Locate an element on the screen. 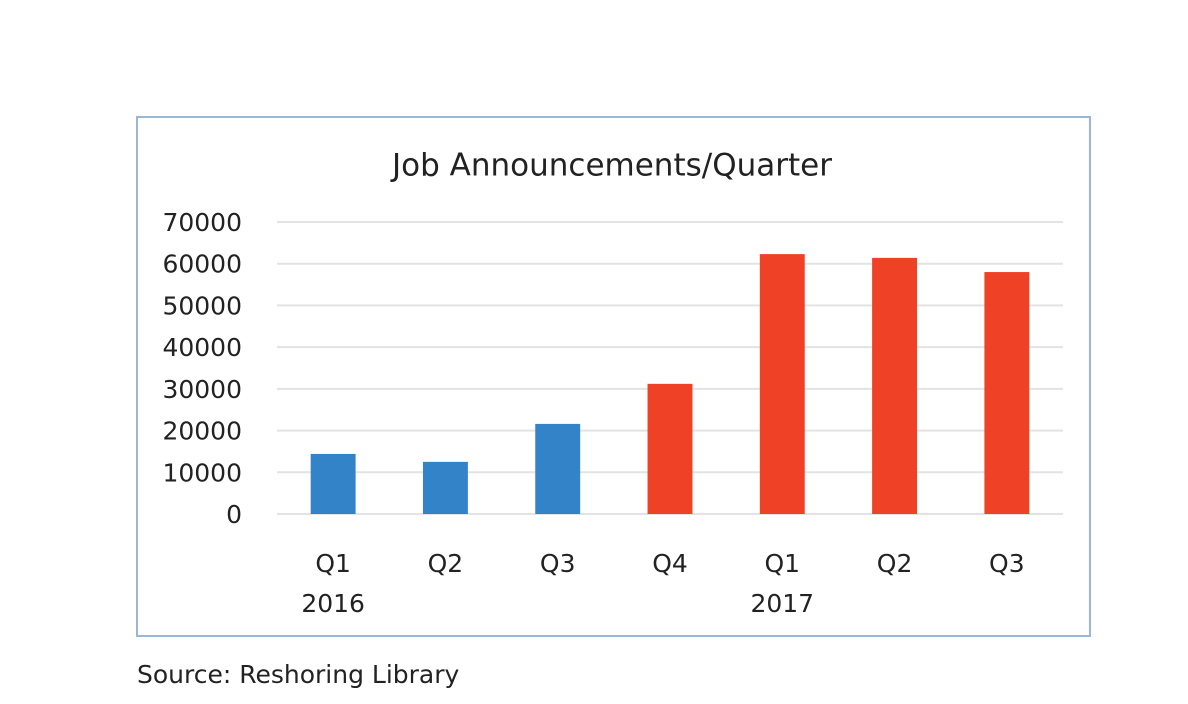 The height and width of the screenshot is (704, 1188). y-tick-label: 0 is located at coordinates (234, 514).